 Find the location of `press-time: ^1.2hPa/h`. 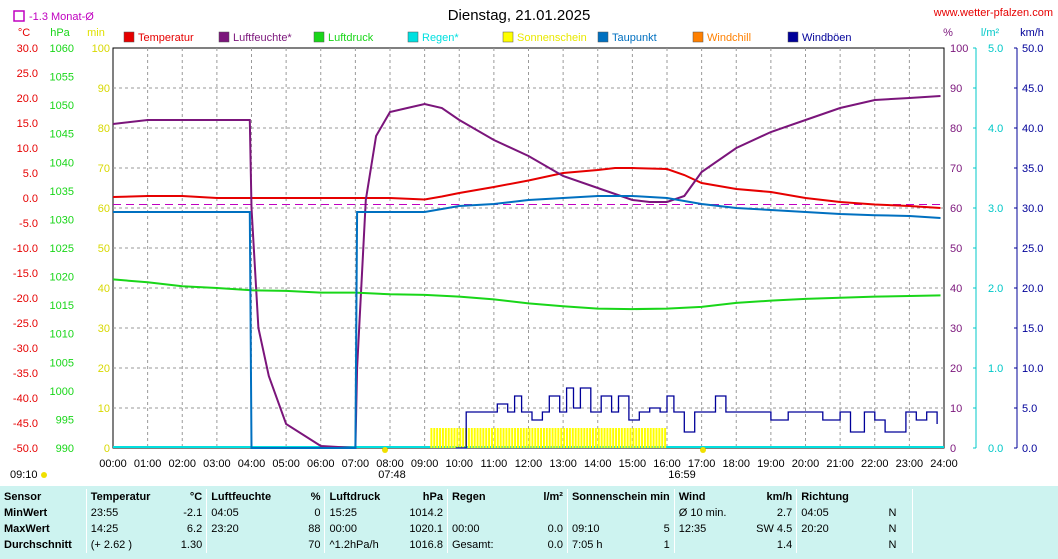

press-time: ^1.2hPa/h is located at coordinates (364, 545).